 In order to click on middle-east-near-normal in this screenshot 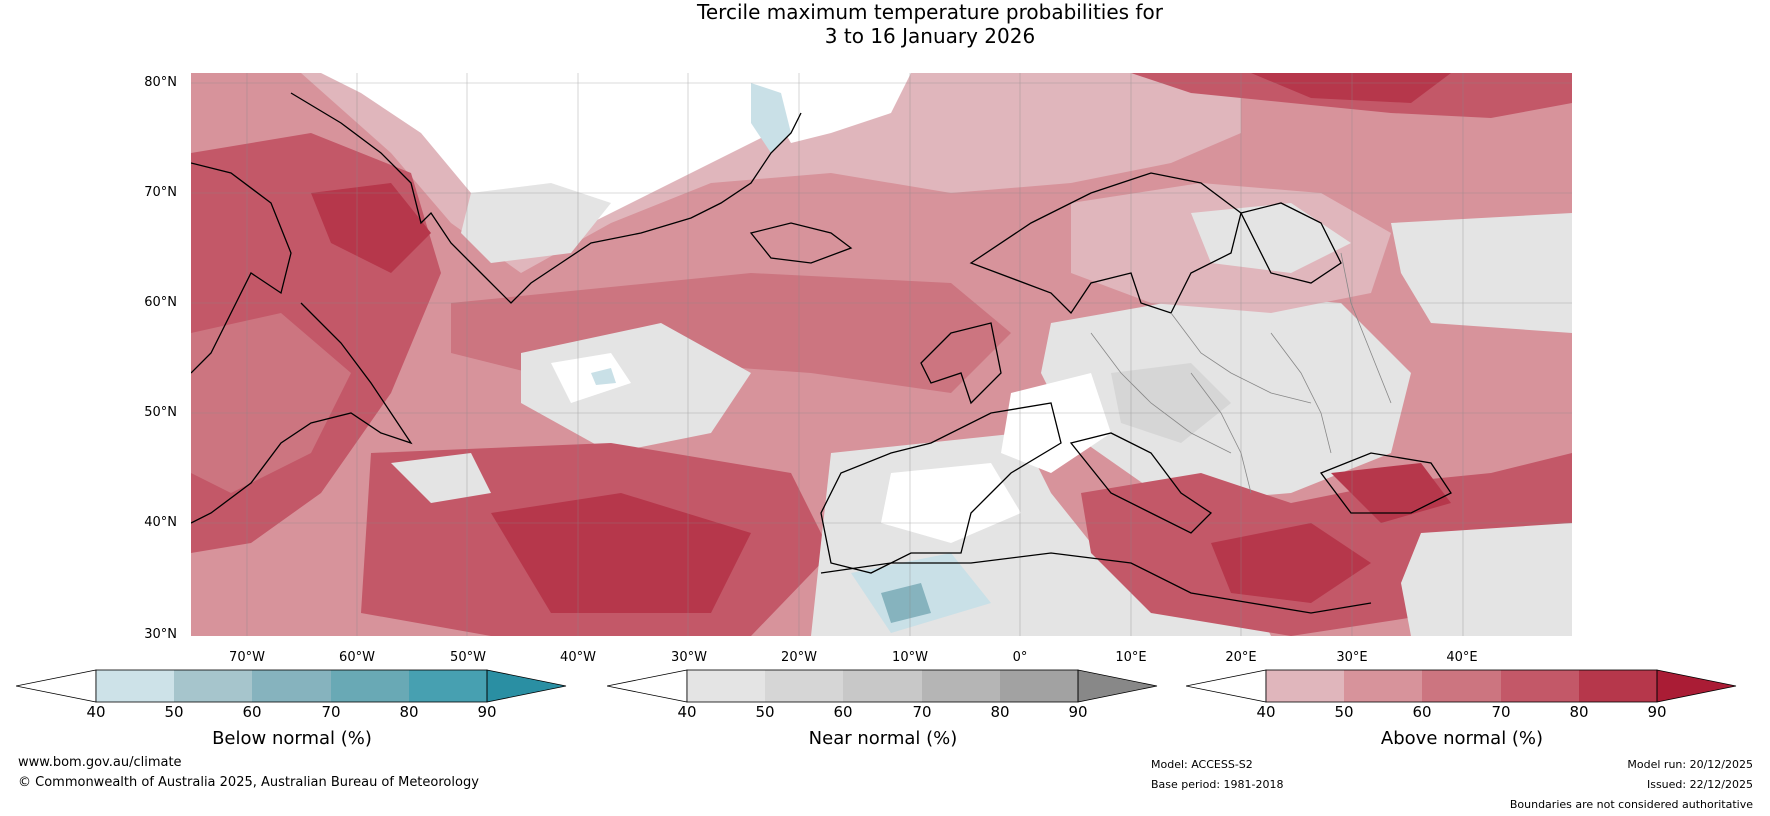, I will do `click(1486, 579)`.